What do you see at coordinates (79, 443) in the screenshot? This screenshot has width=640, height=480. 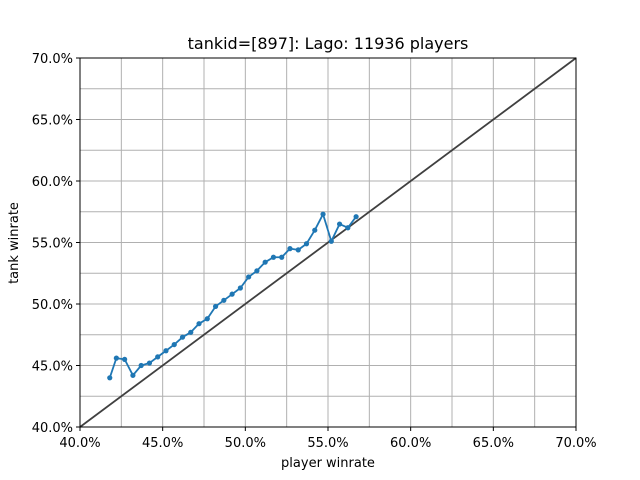 I see `x-tick-label: 40.0%` at bounding box center [79, 443].